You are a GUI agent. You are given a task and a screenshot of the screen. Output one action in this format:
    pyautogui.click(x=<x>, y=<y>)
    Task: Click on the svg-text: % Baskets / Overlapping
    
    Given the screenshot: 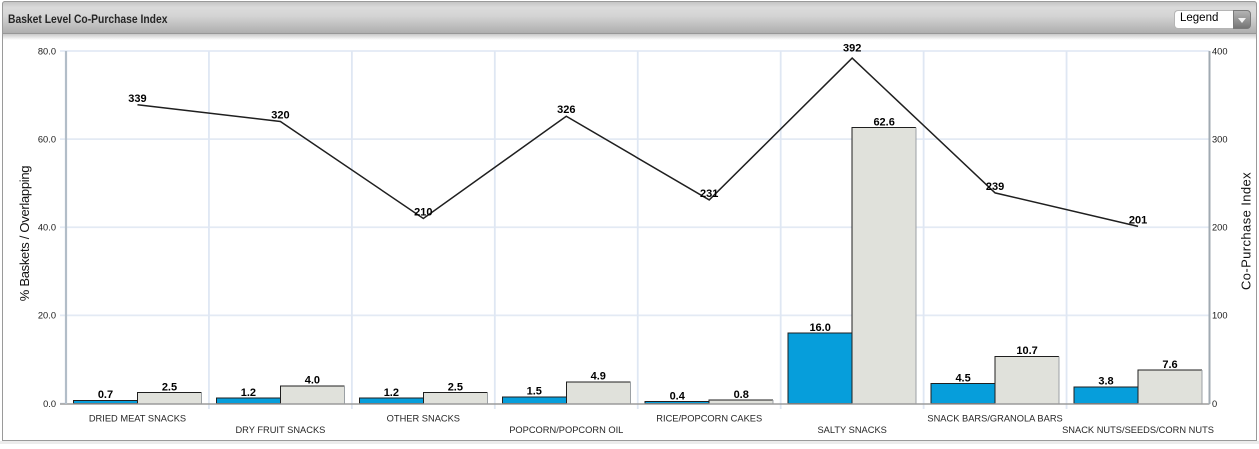 What is the action you would take?
    pyautogui.click(x=24, y=234)
    